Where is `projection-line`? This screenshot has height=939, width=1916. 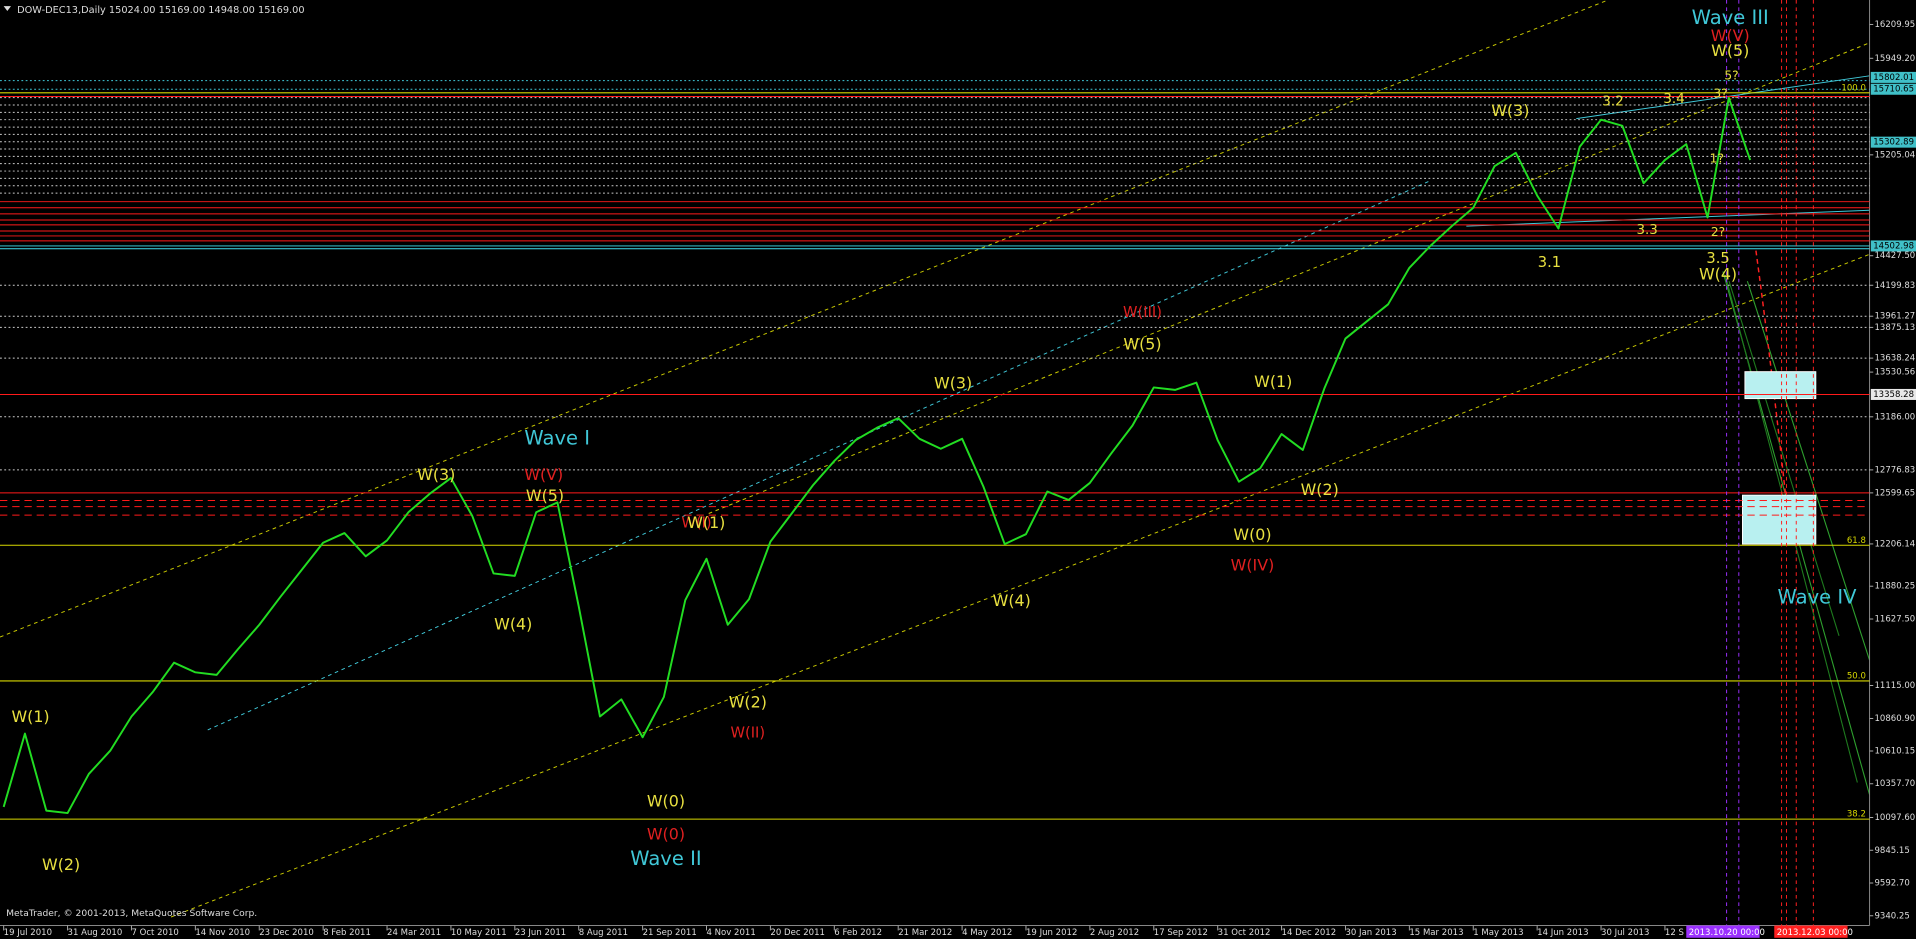
projection-line is located at coordinates (1784, 458).